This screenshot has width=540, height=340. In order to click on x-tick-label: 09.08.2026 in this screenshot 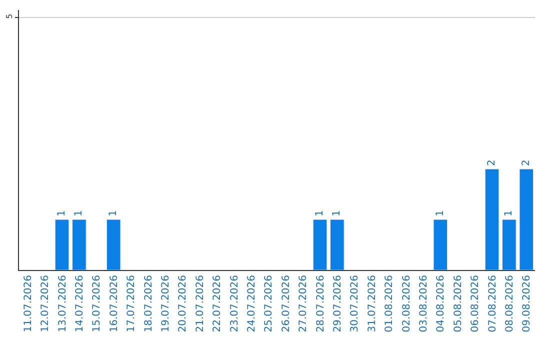, I will do `click(527, 303)`.